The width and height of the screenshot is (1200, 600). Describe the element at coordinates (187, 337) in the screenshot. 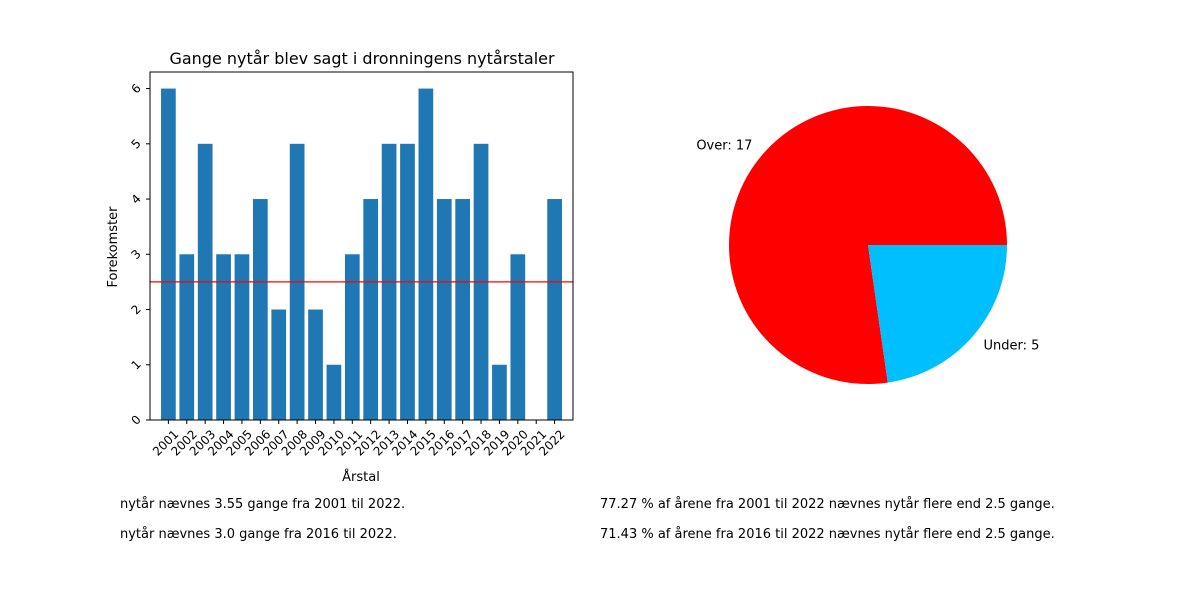

I see `bar-2002` at that location.